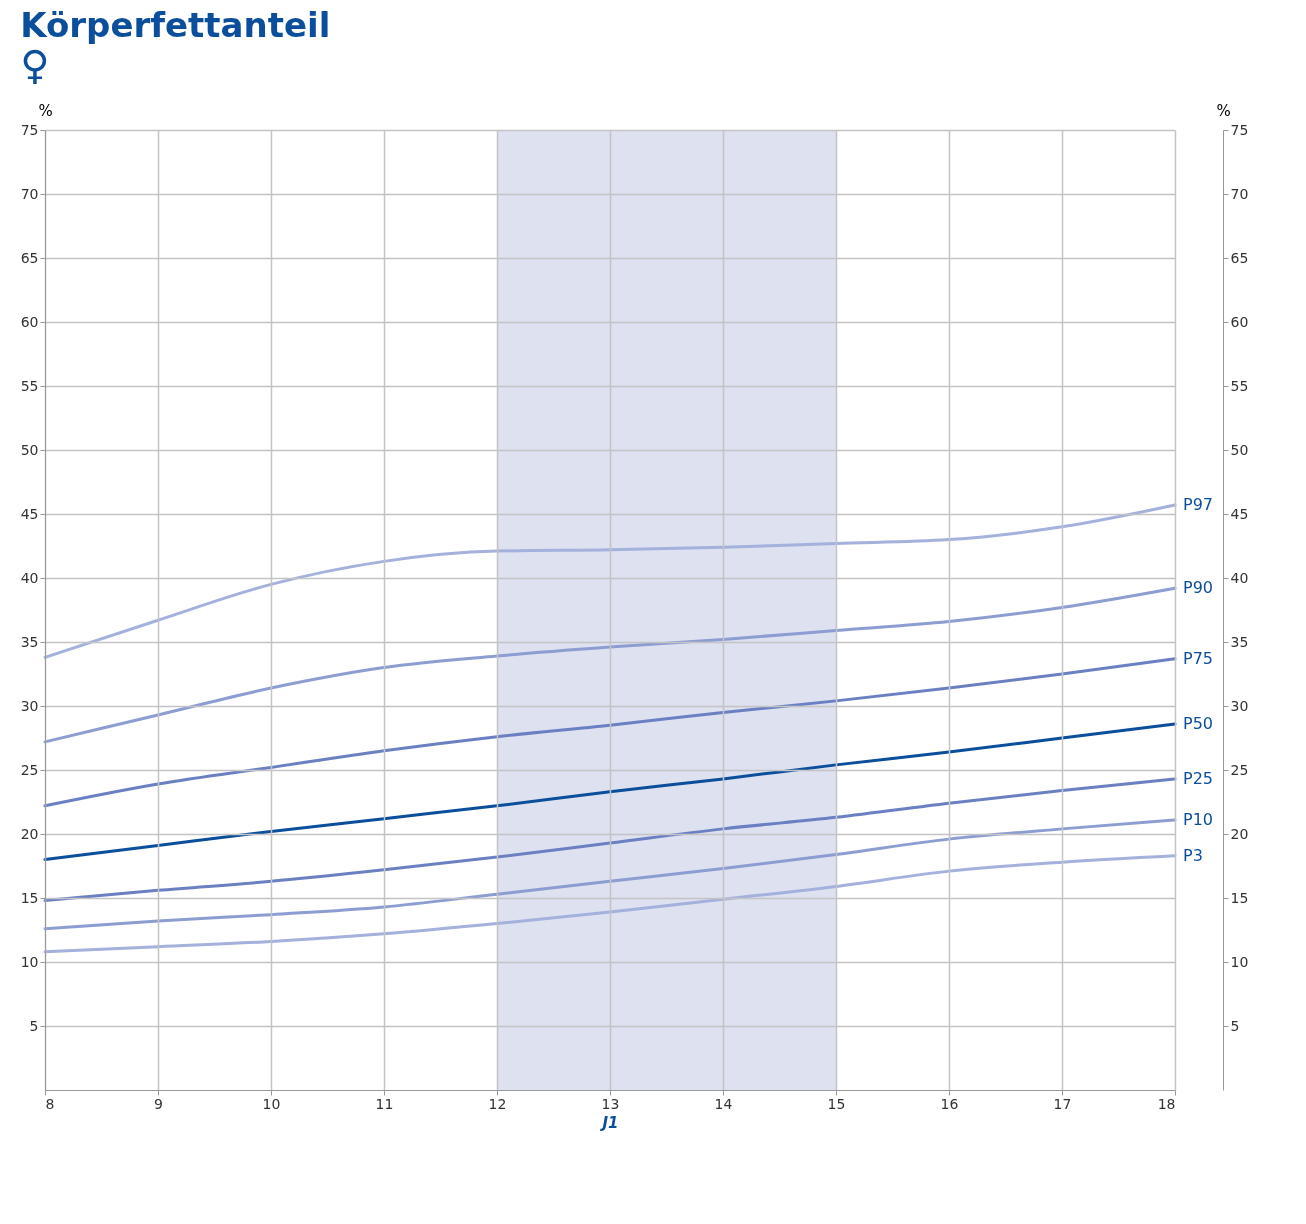 The height and width of the screenshot is (1224, 1306). What do you see at coordinates (1198, 778) in the screenshot?
I see `series-label: P25` at bounding box center [1198, 778].